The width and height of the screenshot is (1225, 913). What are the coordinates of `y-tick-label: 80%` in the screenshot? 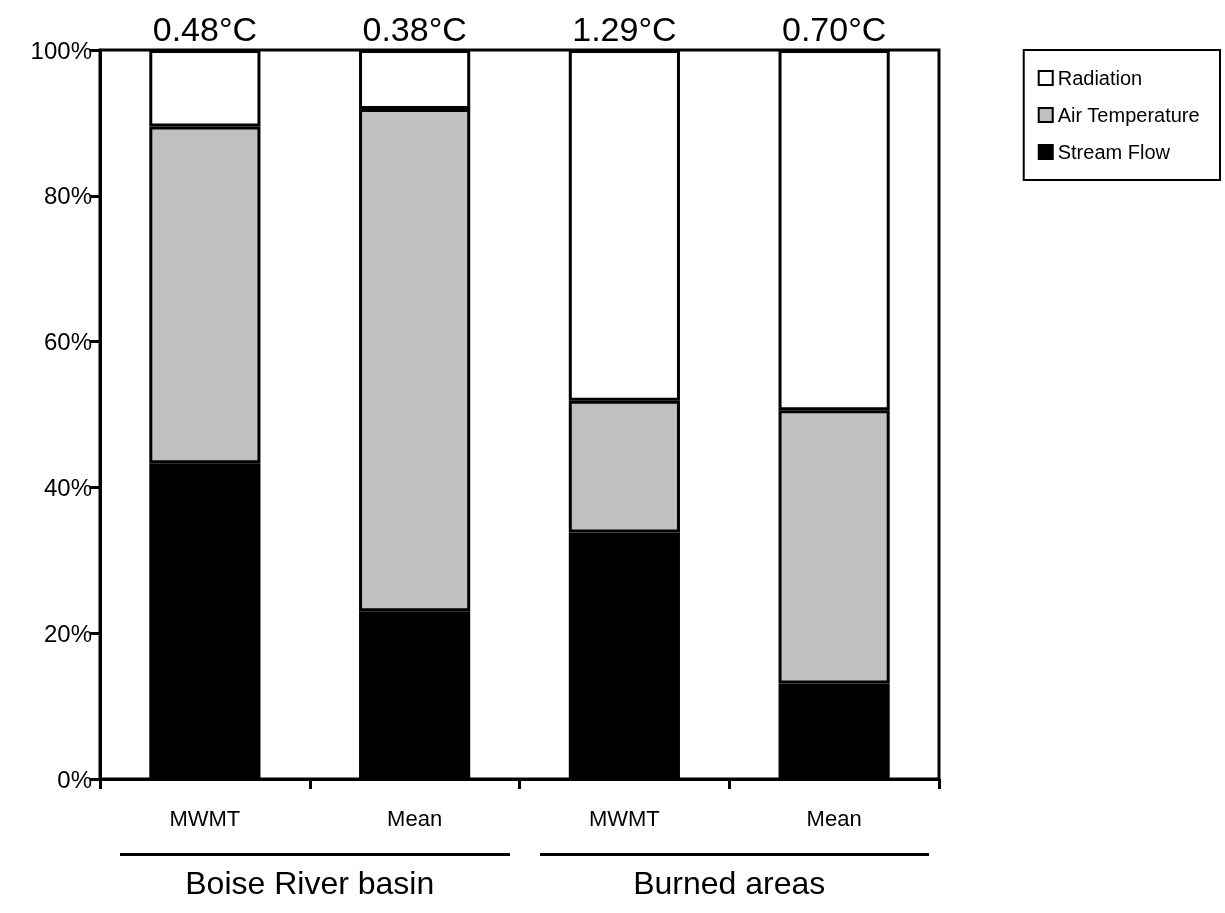 It's located at (67, 196).